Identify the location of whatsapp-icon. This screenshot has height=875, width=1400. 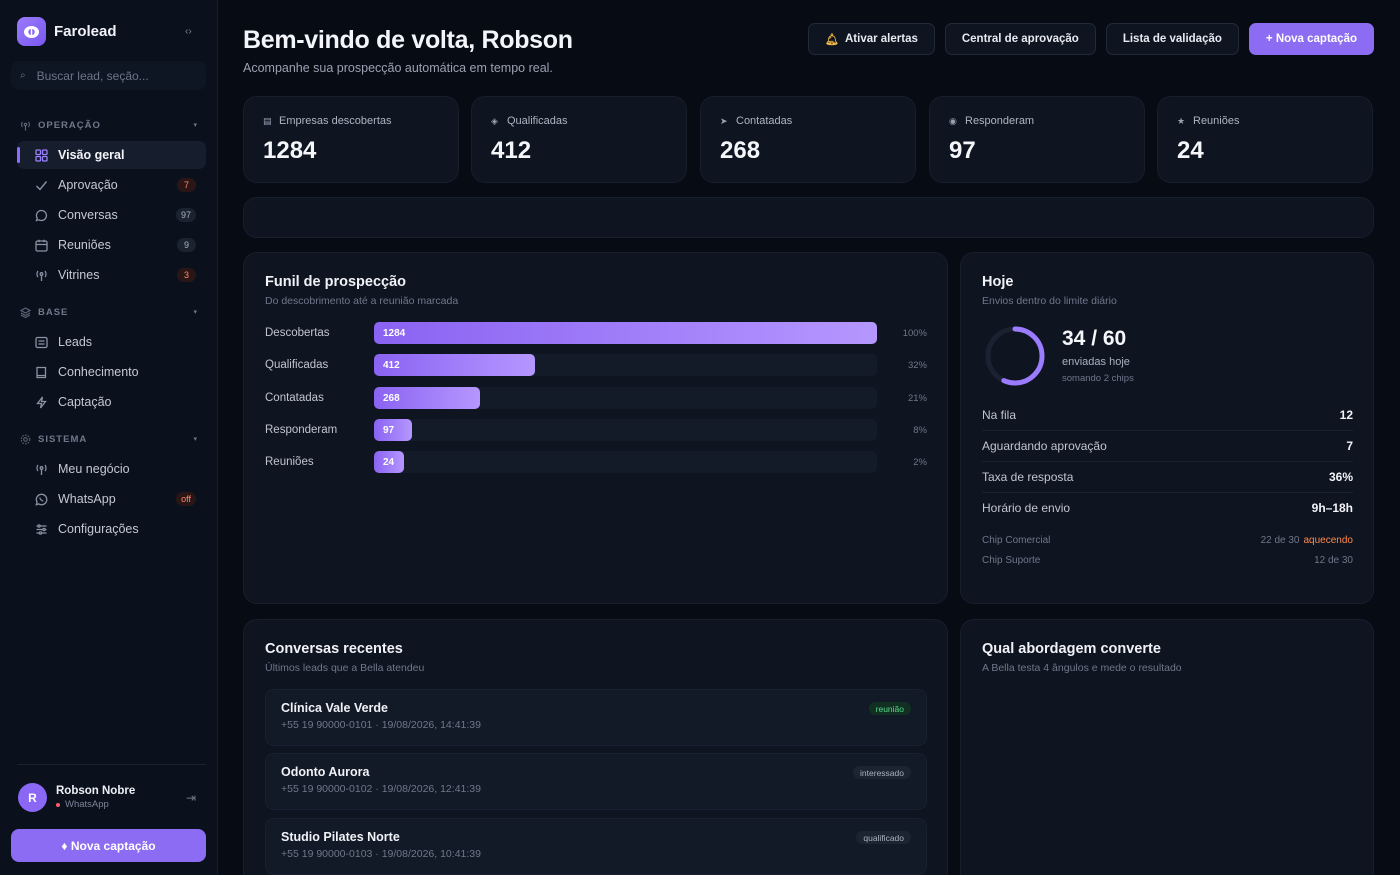
(41, 499).